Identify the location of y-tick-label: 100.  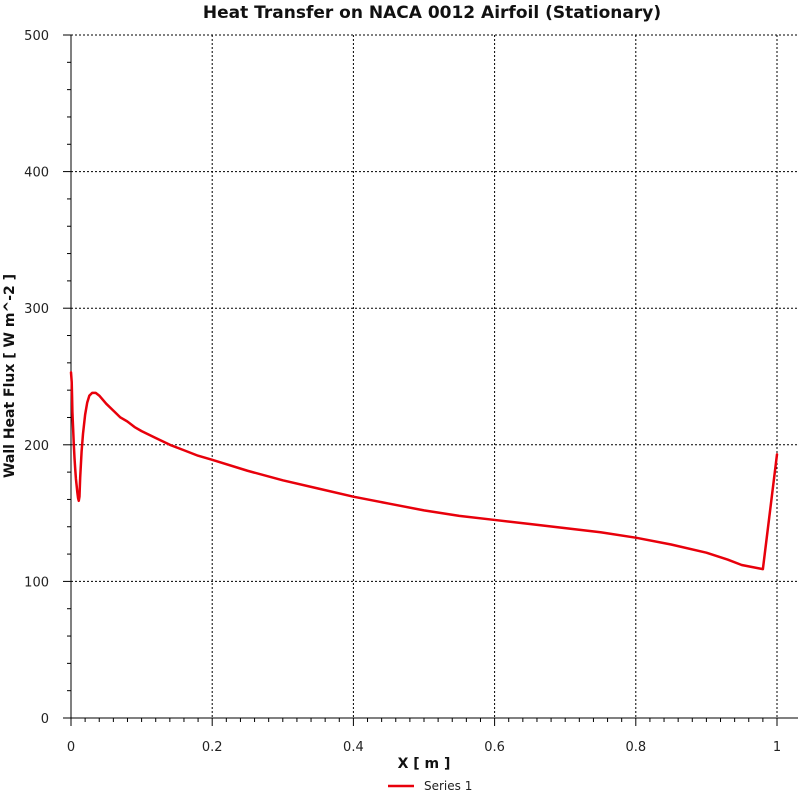
(36, 582).